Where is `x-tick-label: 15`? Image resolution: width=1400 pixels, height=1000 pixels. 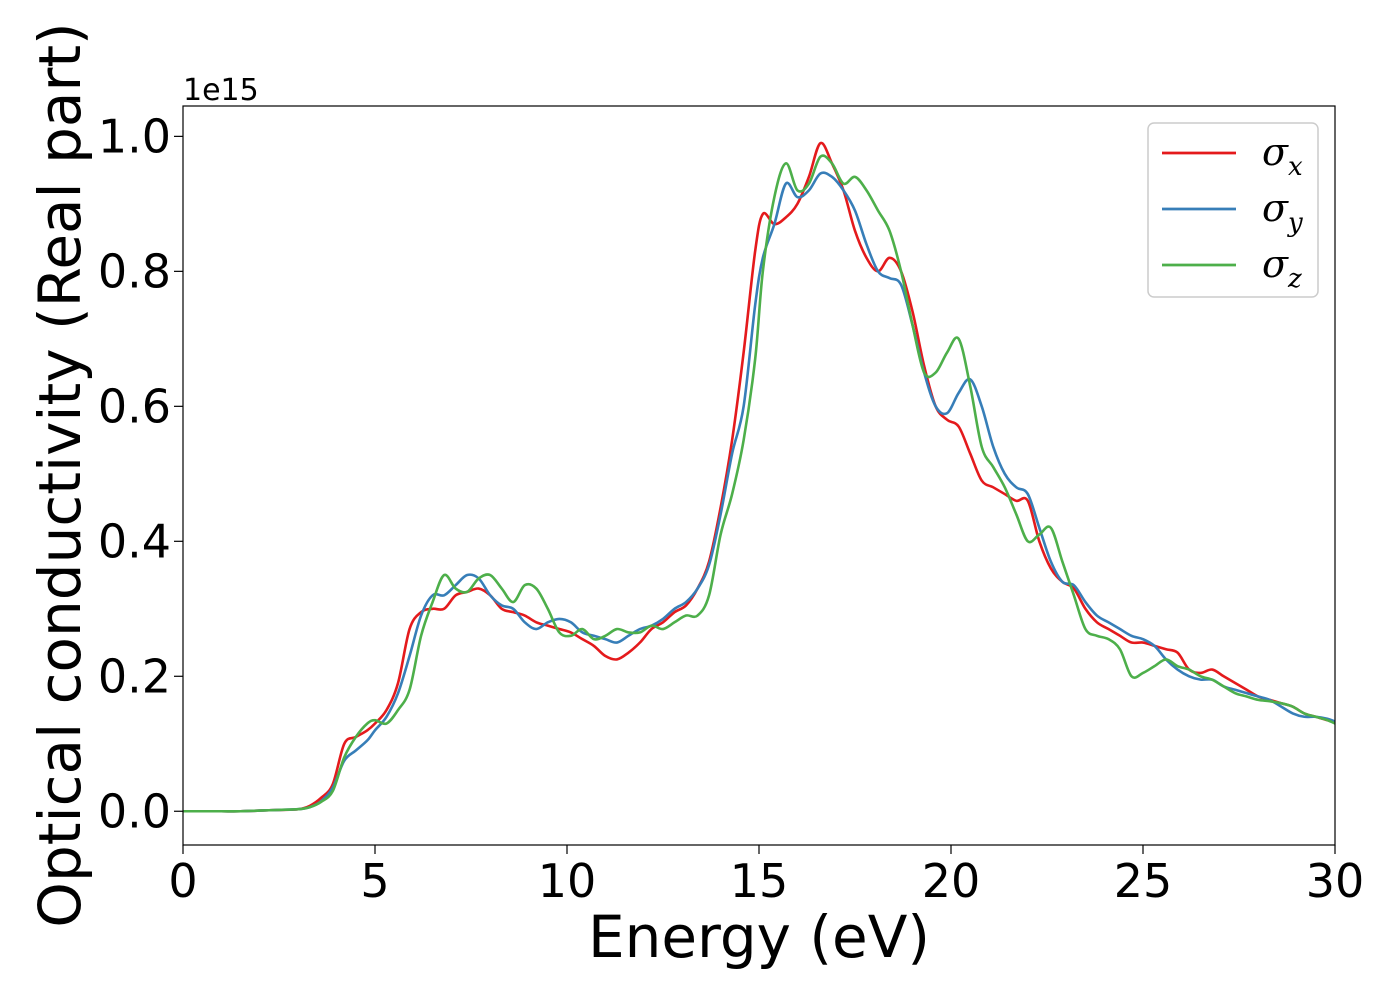 x-tick-label: 15 is located at coordinates (759, 881).